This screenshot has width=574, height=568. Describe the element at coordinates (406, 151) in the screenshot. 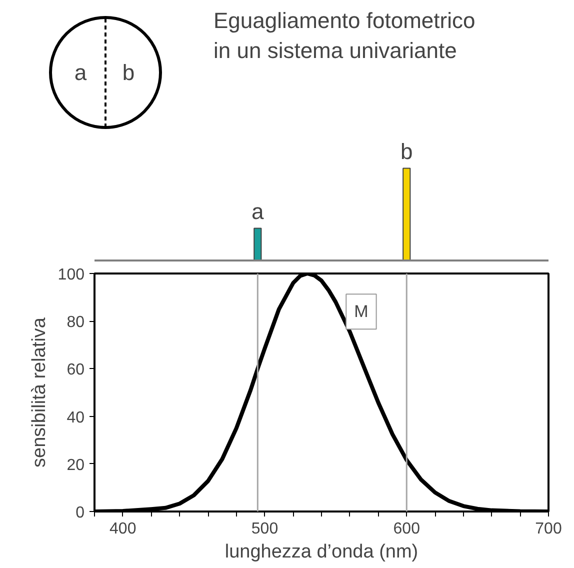

I see `annotation: b` at that location.